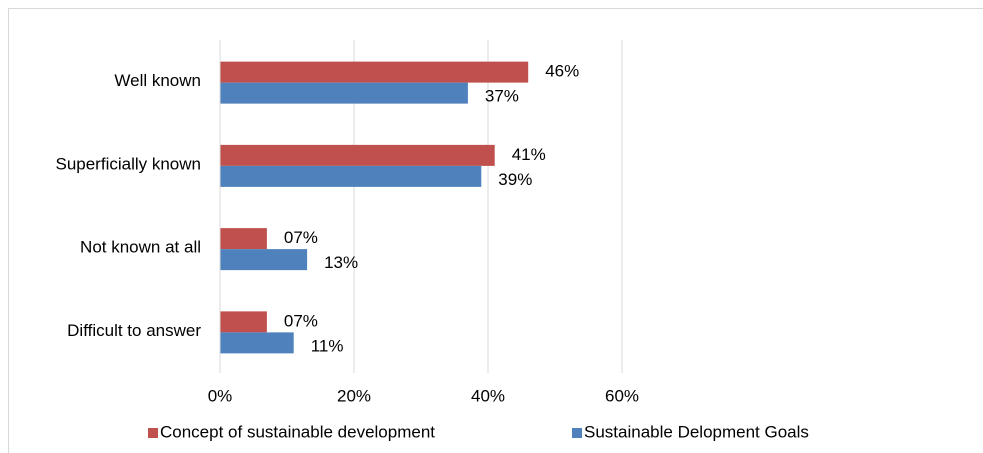 This screenshot has width=983, height=453. What do you see at coordinates (562, 71) in the screenshot?
I see `data-label: 46%` at bounding box center [562, 71].